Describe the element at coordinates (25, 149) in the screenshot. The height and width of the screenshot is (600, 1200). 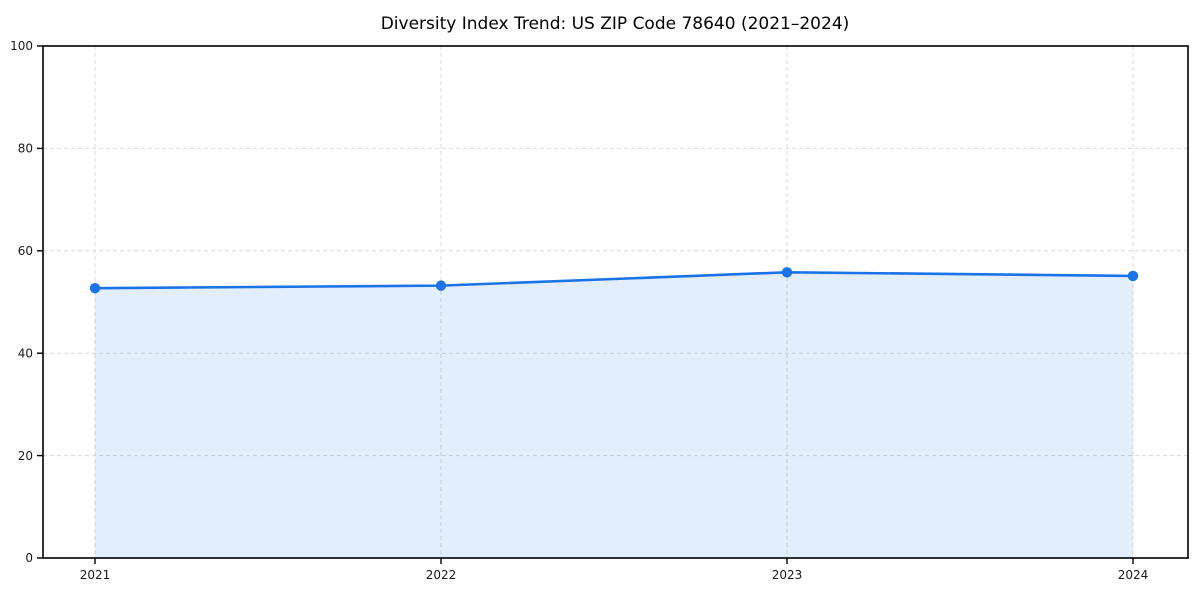
I see `y-tick-label: 80` at that location.